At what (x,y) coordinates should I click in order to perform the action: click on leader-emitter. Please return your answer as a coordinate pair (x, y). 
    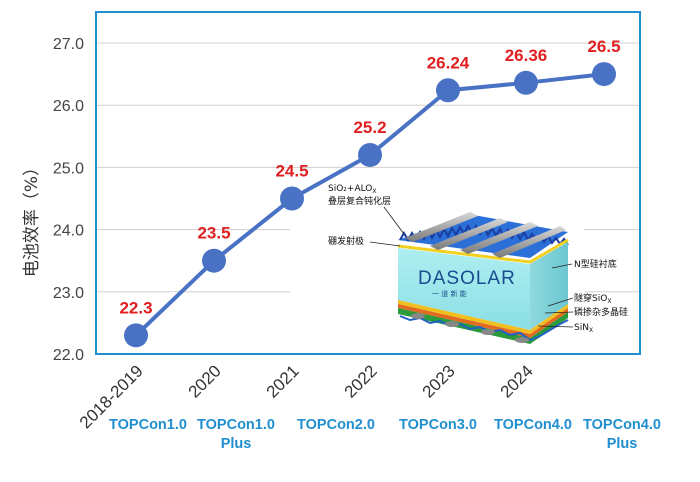
    Looking at the image, I should click on (385, 244).